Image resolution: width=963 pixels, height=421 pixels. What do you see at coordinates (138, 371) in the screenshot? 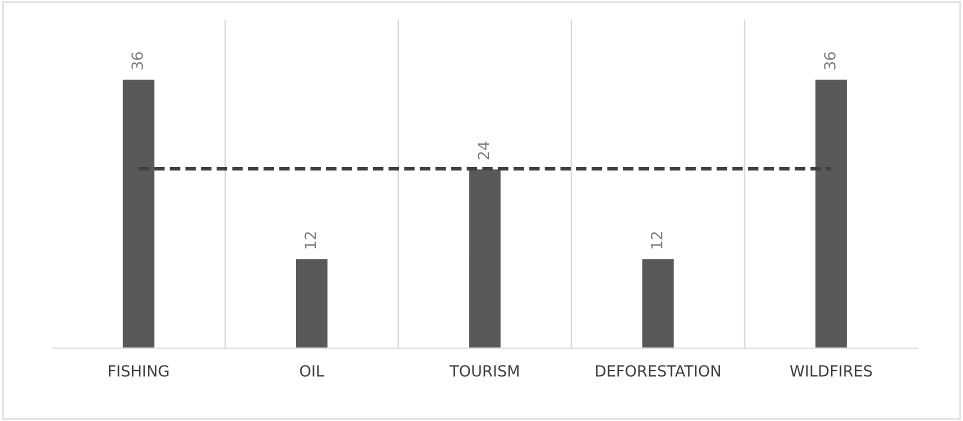
I see `x-tick-label: FISHING` at bounding box center [138, 371].